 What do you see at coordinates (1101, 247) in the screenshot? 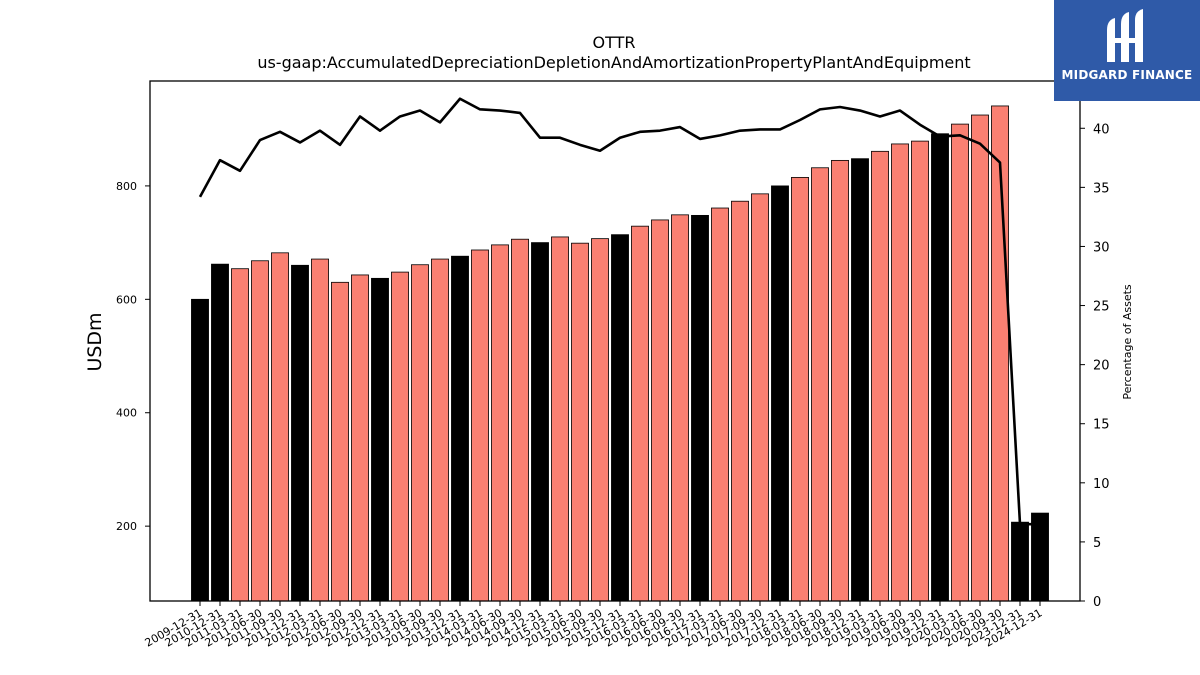
I see `y2-tick-label: 30` at bounding box center [1101, 247].